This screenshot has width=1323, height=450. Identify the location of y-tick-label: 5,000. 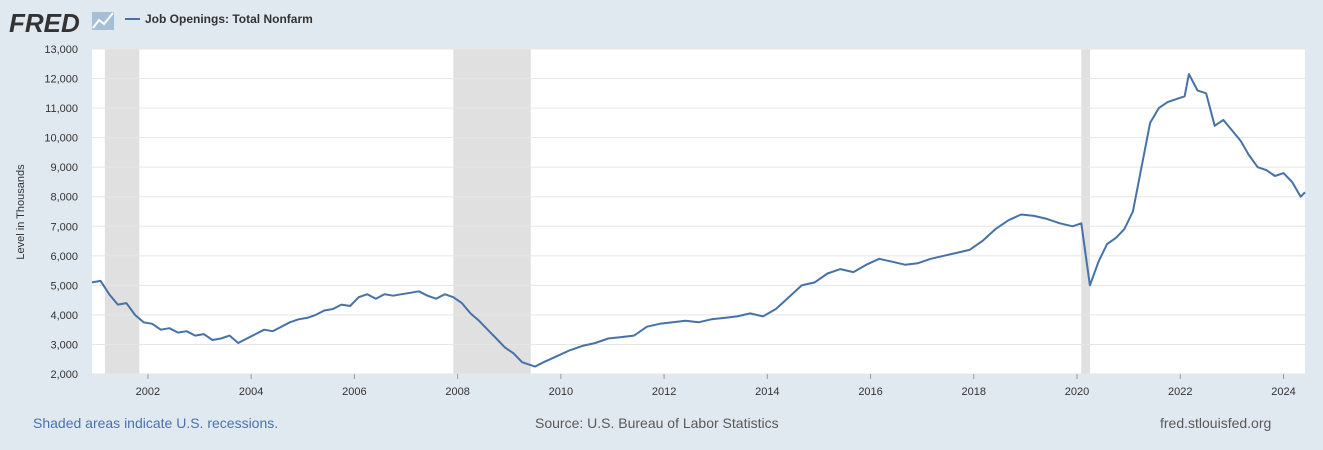
(64, 286).